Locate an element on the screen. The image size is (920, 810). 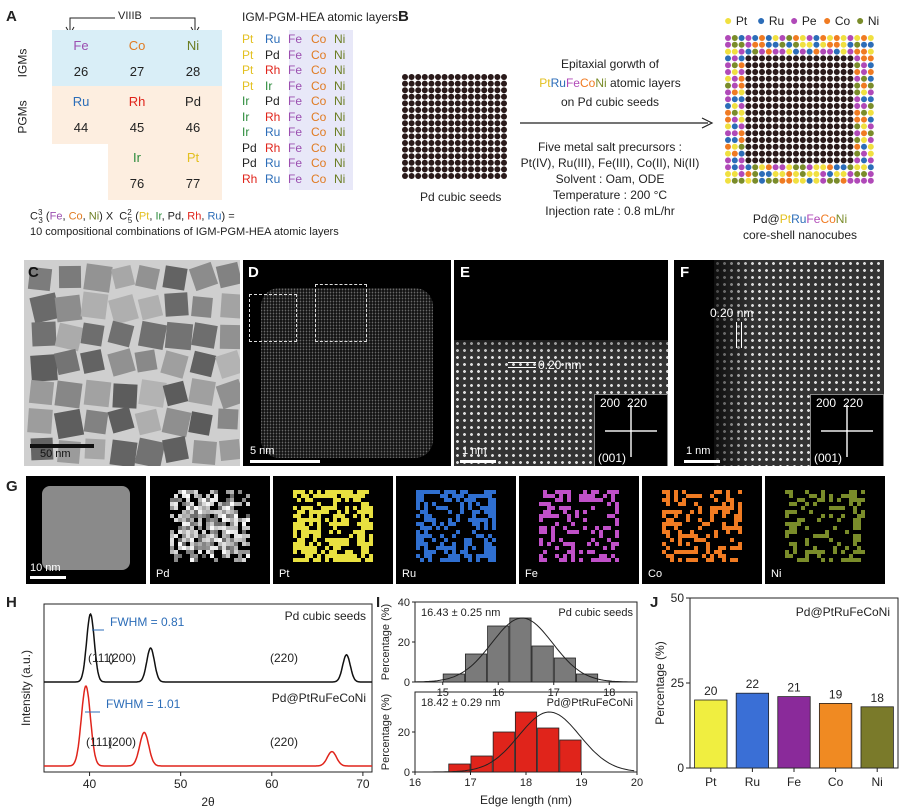
panel-label-h: H is located at coordinates (11, 602).